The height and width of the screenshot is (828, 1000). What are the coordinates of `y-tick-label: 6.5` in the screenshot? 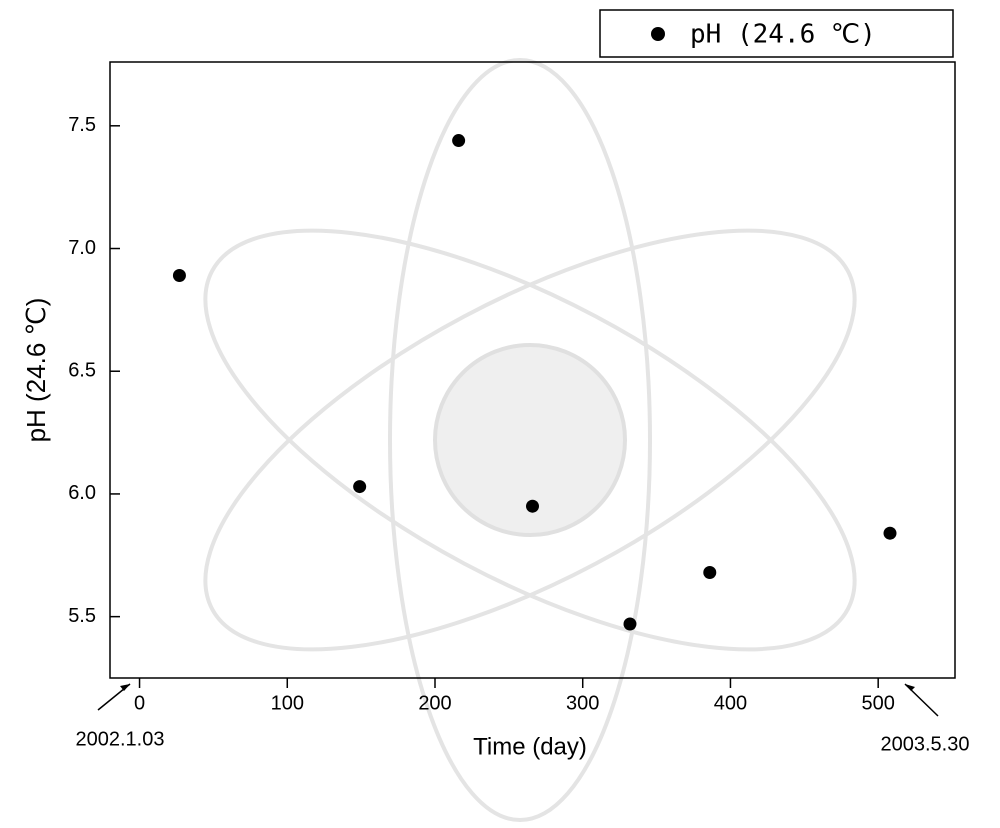 It's located at (82, 371).